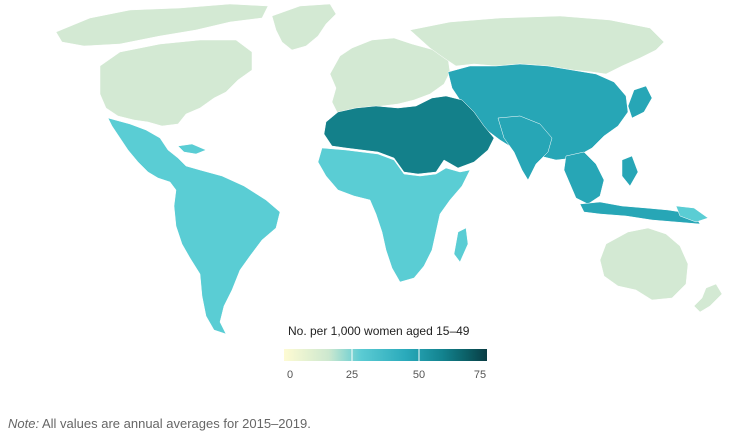 The width and height of the screenshot is (753, 436). I want to click on region-russia, so click(537, 45).